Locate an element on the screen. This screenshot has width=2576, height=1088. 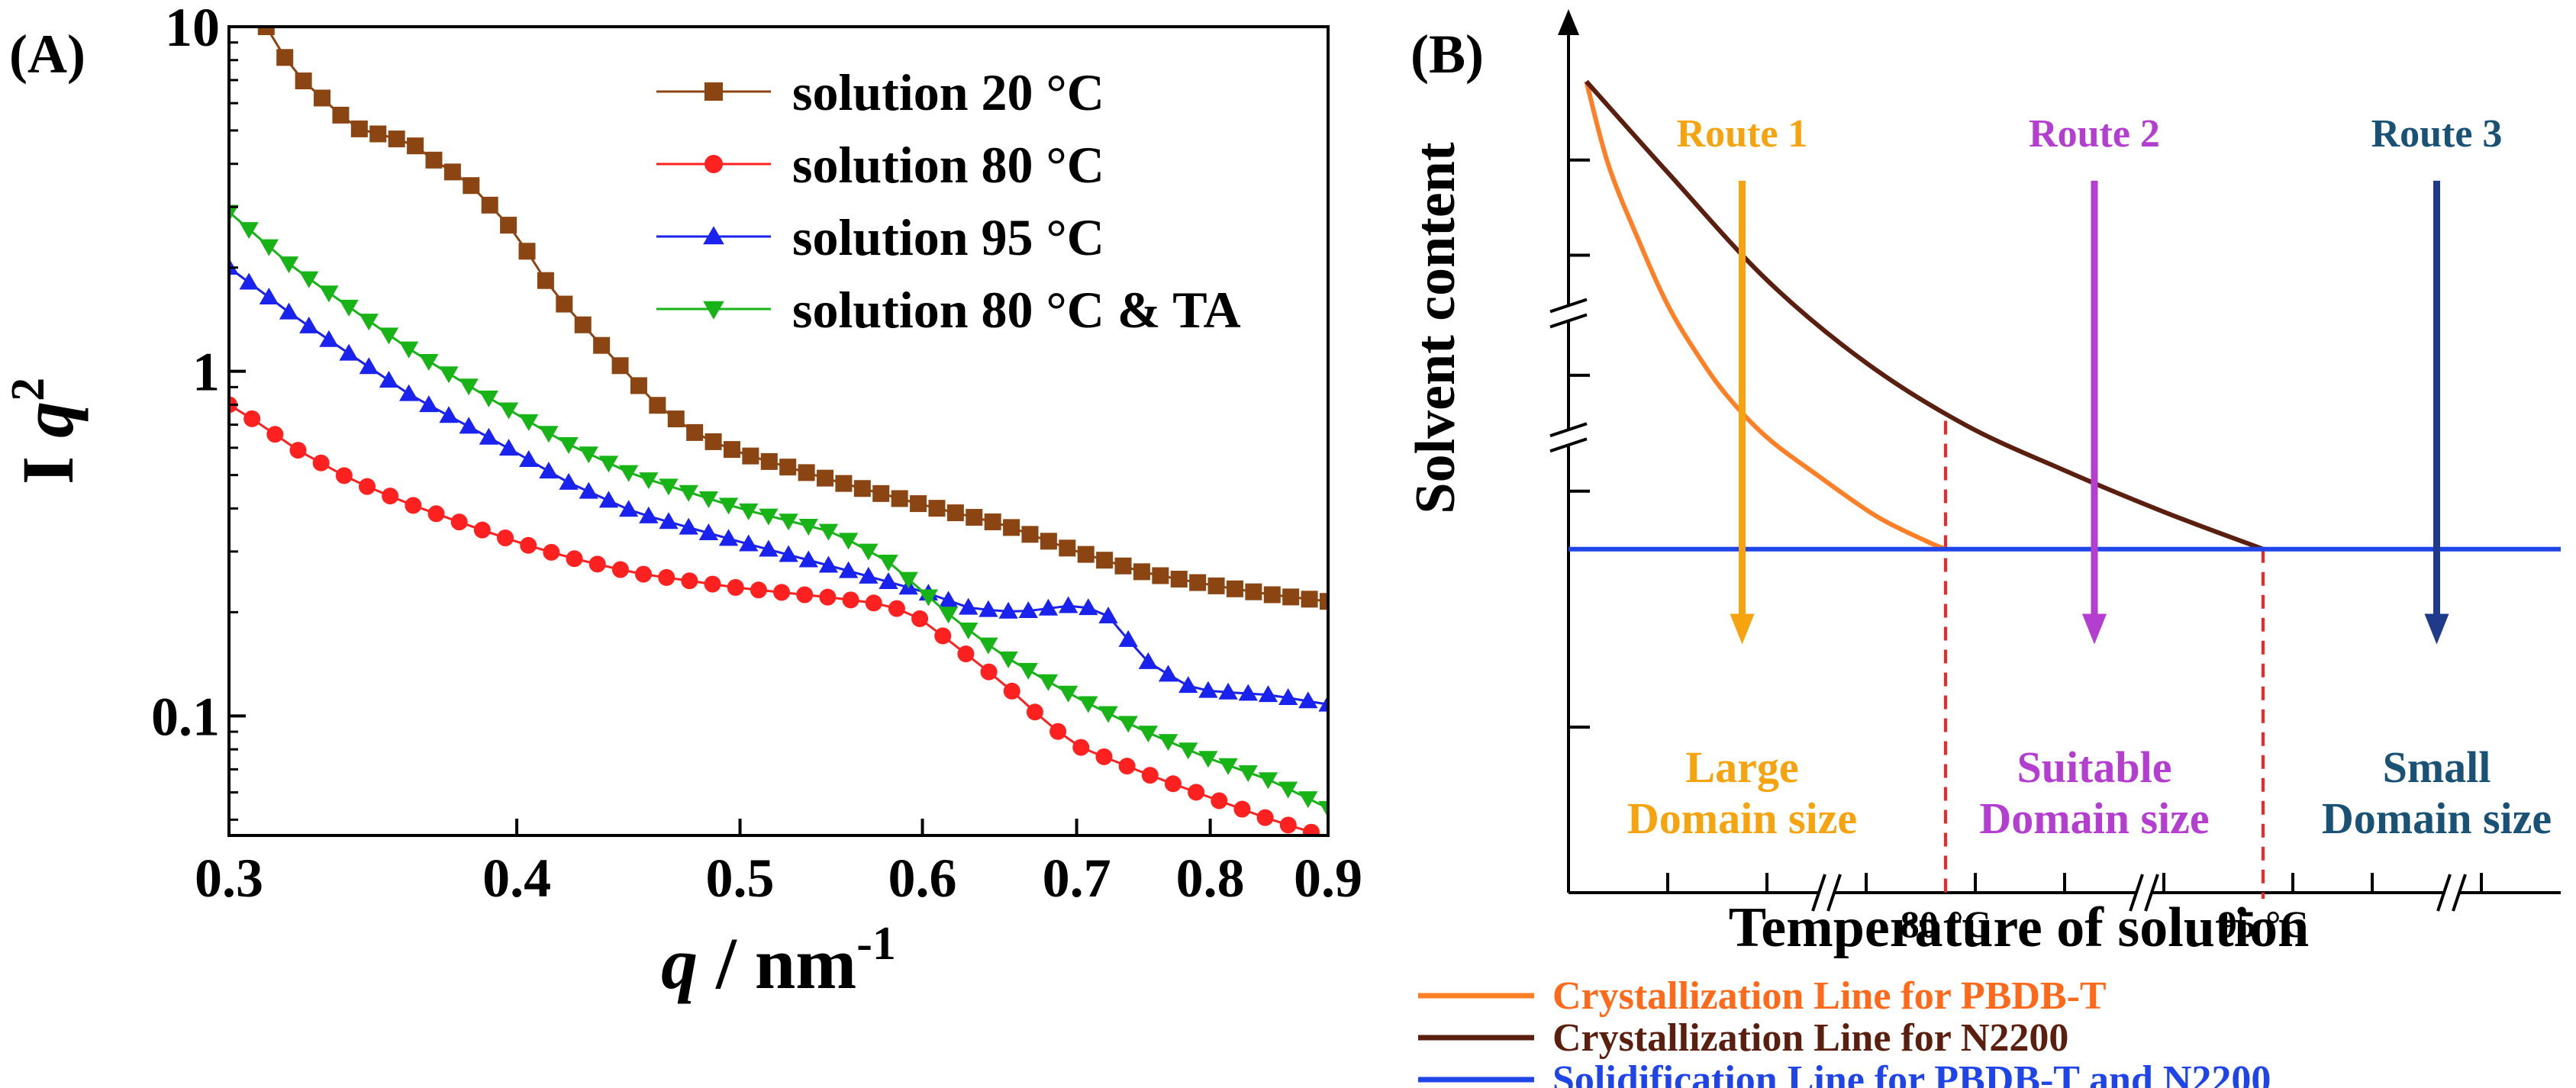
panel-a-xlabel-rest: / nm is located at coordinates (777, 963).